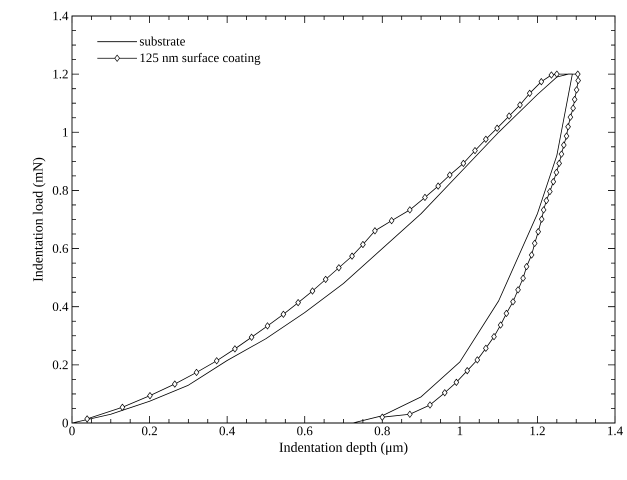  Describe the element at coordinates (228, 431) in the screenshot. I see `x-tick-label: 0.4` at that location.